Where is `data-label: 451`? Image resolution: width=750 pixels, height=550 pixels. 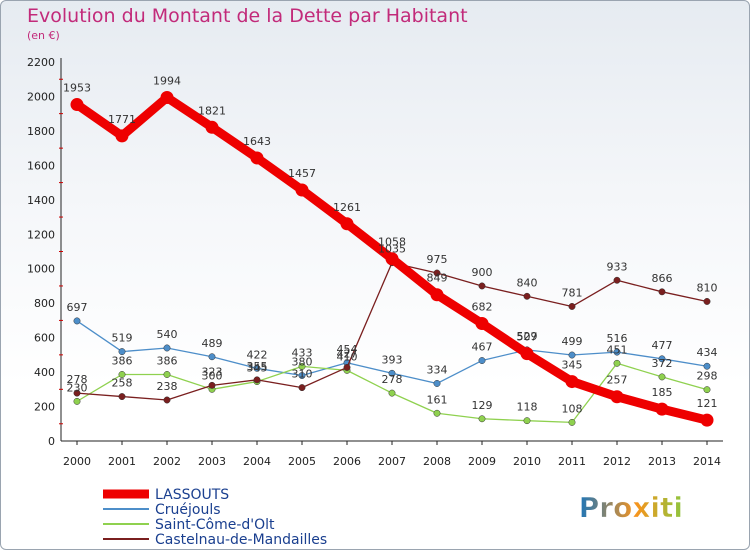 data-label: 451 is located at coordinates (617, 349).